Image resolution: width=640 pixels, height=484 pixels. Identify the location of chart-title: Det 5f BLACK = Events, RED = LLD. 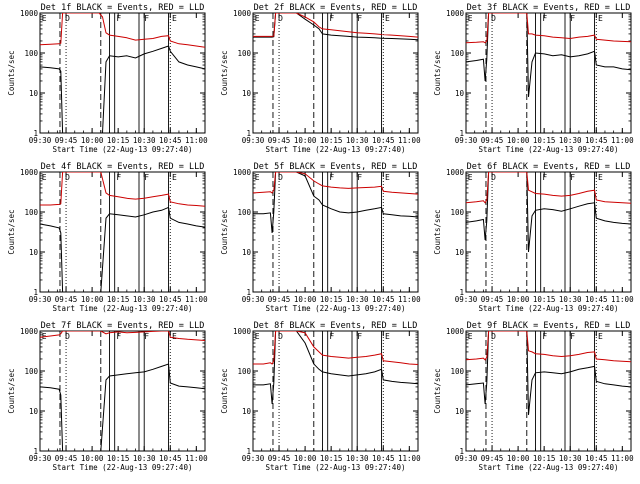
(336, 167).